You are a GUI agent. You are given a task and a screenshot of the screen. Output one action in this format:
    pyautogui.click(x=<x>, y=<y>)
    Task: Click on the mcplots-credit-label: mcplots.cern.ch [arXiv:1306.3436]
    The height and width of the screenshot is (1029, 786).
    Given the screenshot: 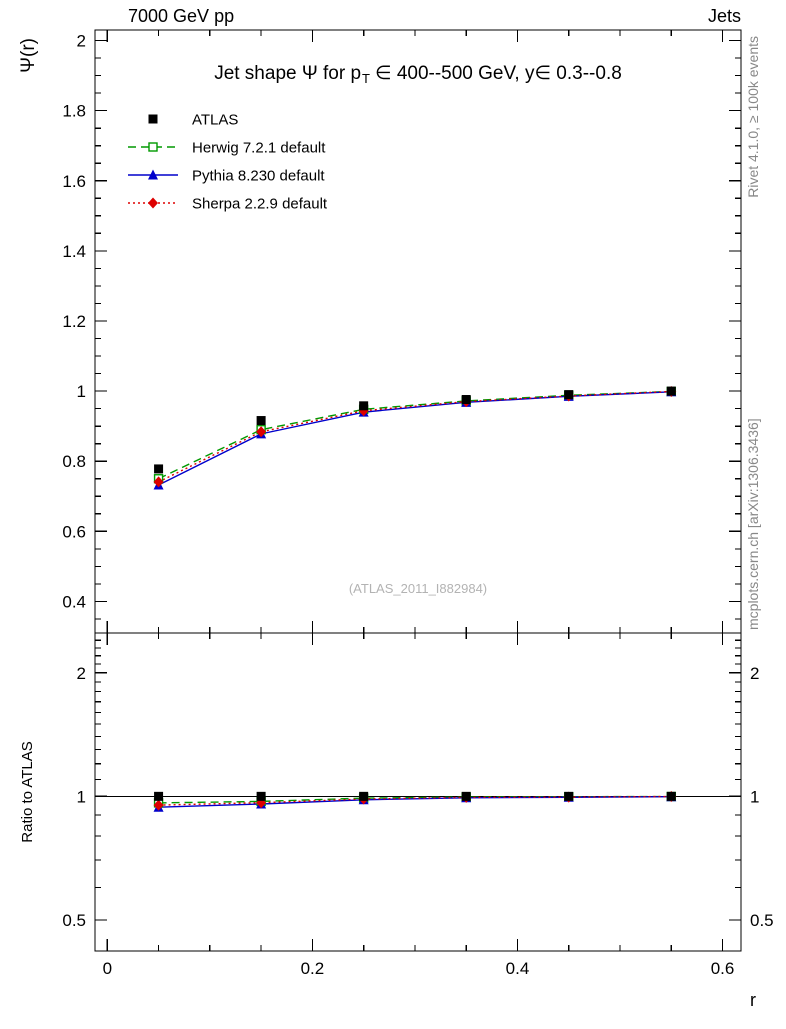 What is the action you would take?
    pyautogui.click(x=753, y=524)
    